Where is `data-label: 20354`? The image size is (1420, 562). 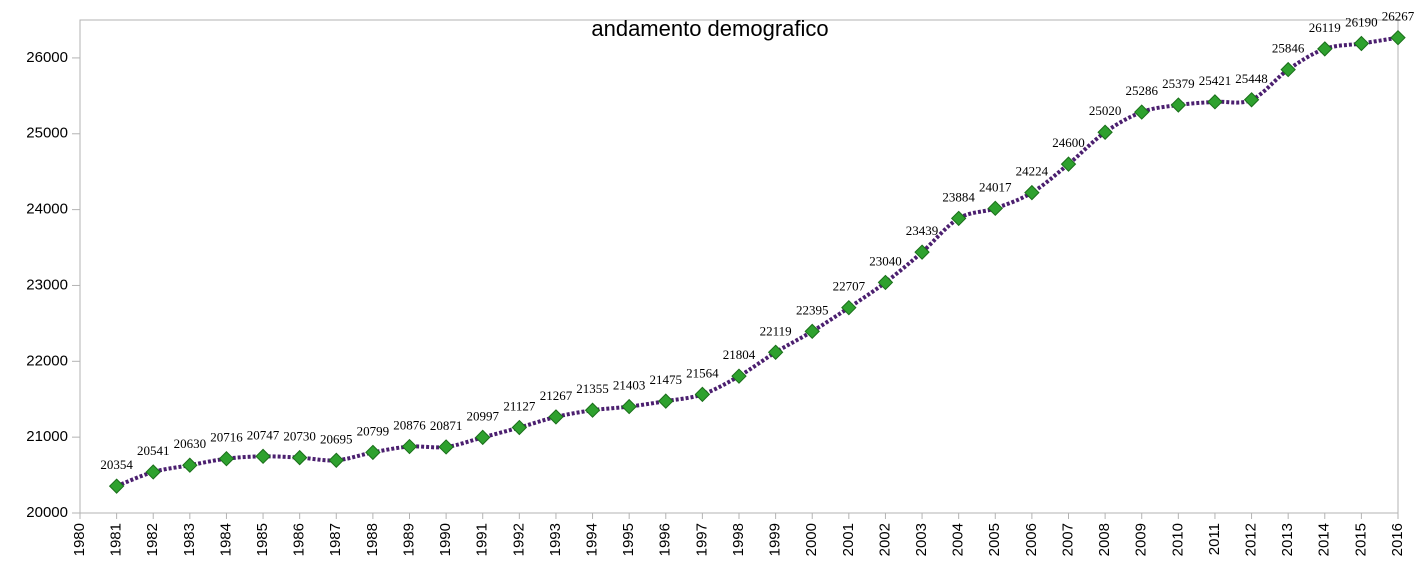
data-label: 20354 is located at coordinates (116, 464).